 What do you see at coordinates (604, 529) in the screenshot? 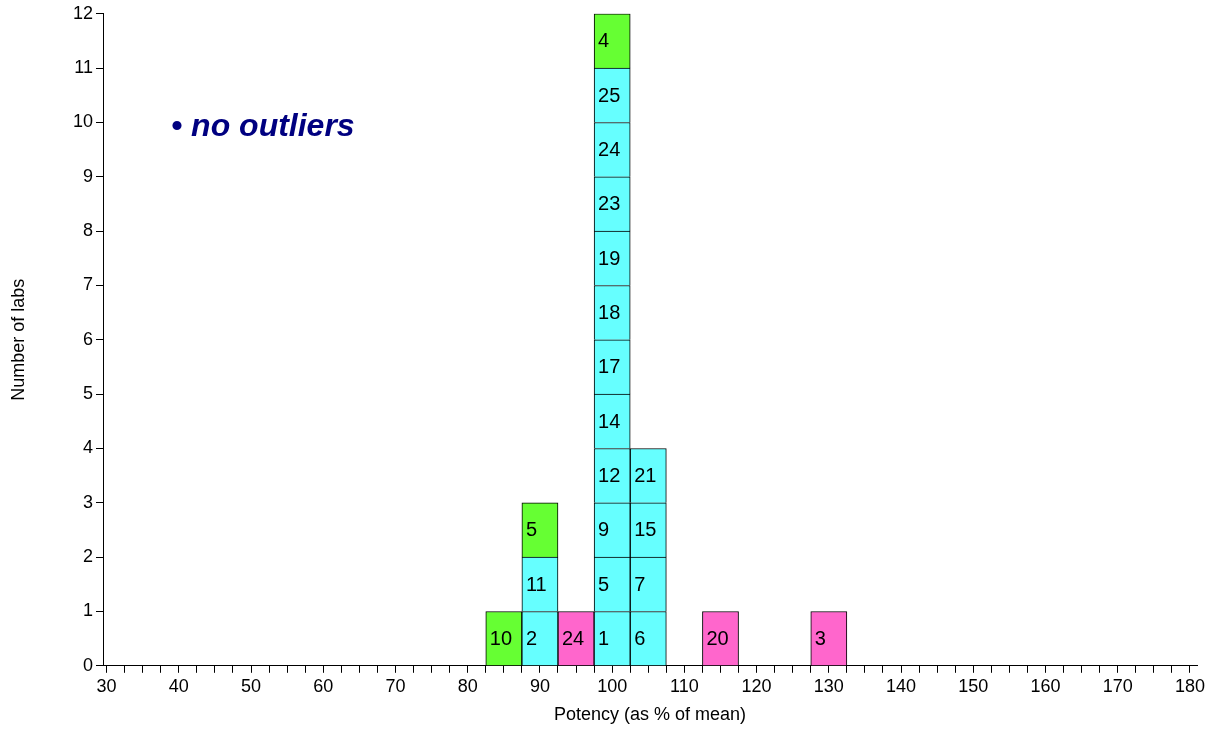
I see `annotation: 9` at bounding box center [604, 529].